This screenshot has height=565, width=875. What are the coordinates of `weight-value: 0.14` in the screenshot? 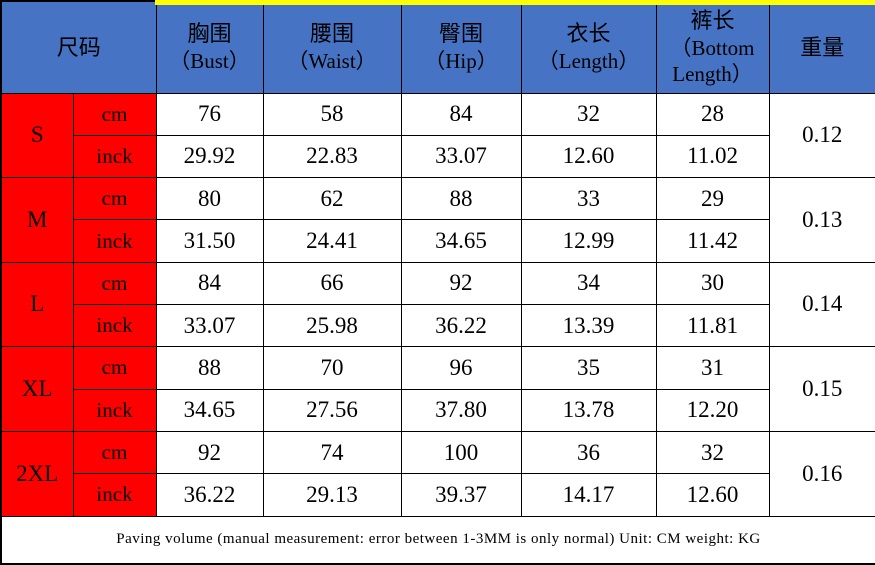 It's located at (821, 304).